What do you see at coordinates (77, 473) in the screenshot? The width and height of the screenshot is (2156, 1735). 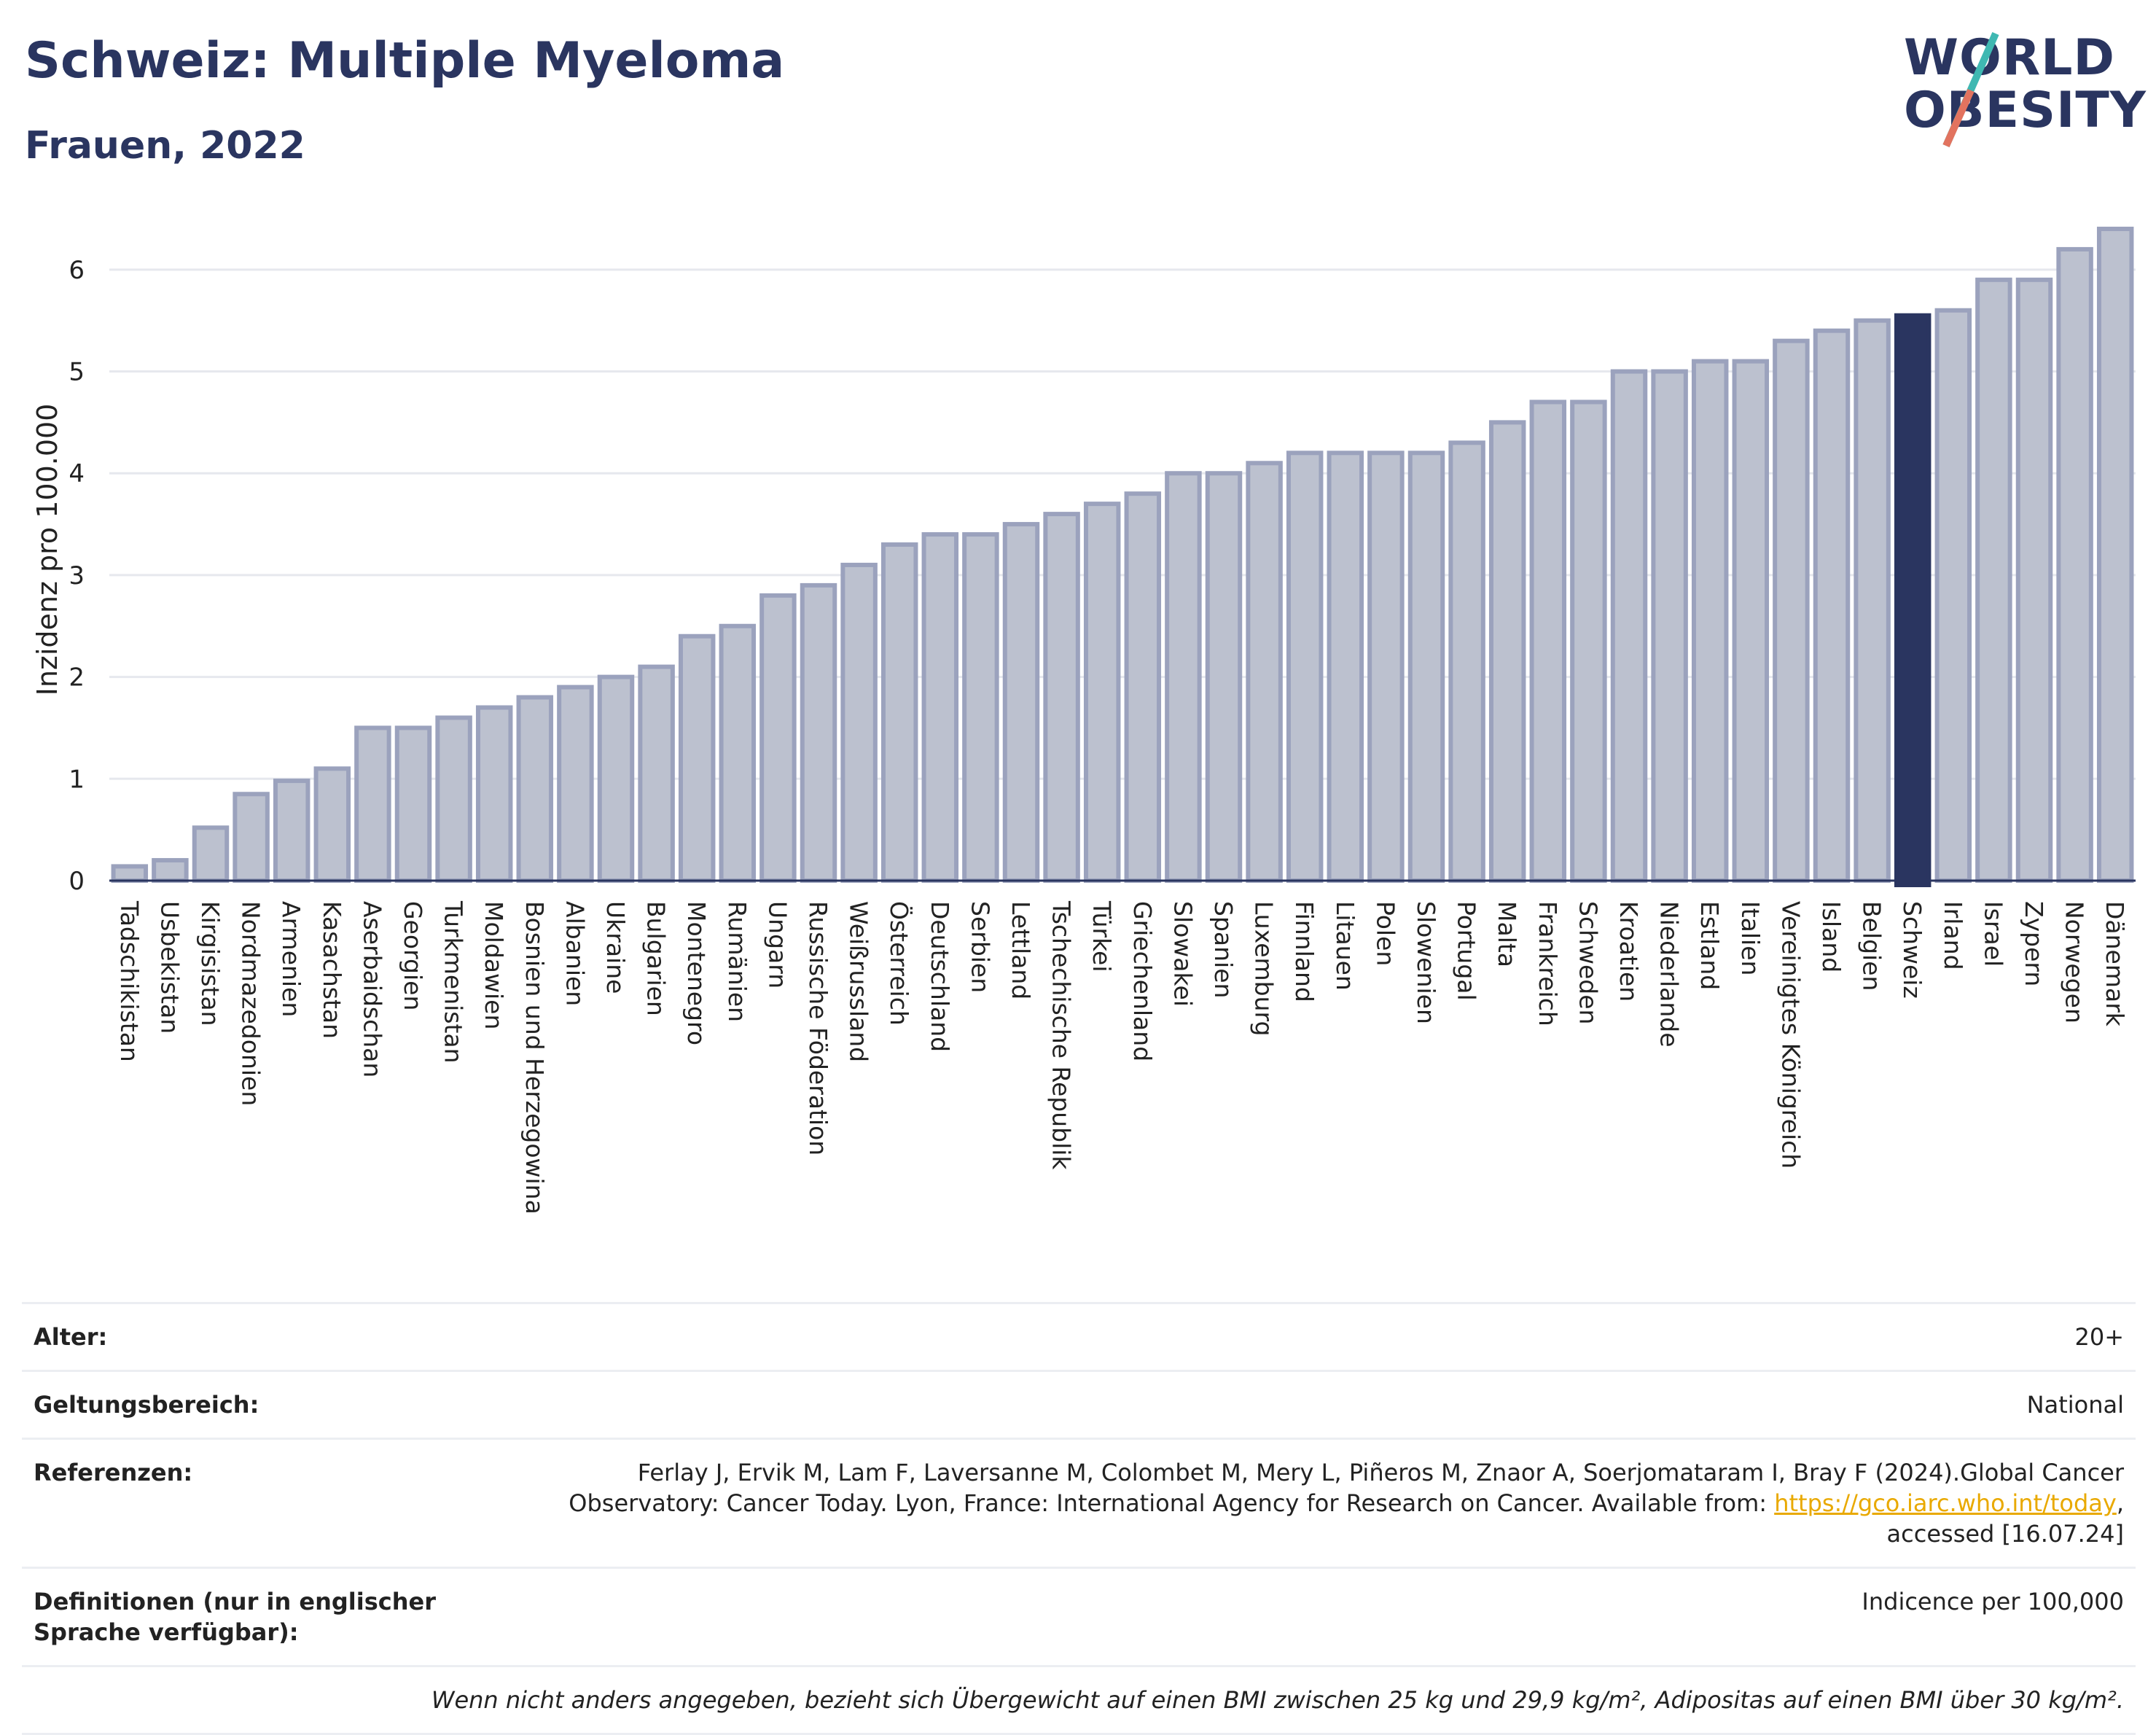 I see `y-tick-label: 4` at bounding box center [77, 473].